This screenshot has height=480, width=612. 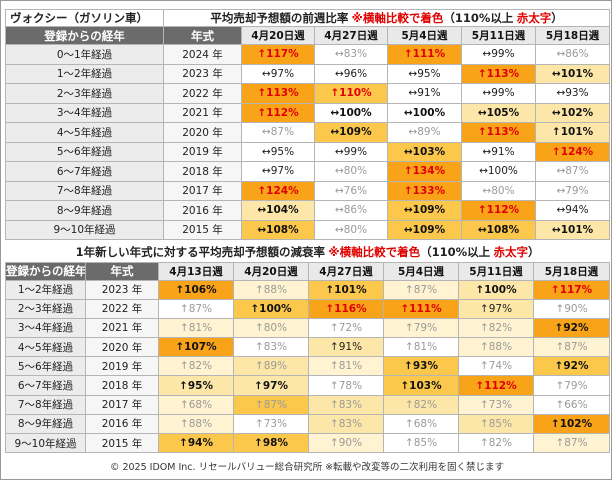 What do you see at coordinates (424, 132) in the screenshot?
I see `ratio-value: ↔89%` at bounding box center [424, 132].